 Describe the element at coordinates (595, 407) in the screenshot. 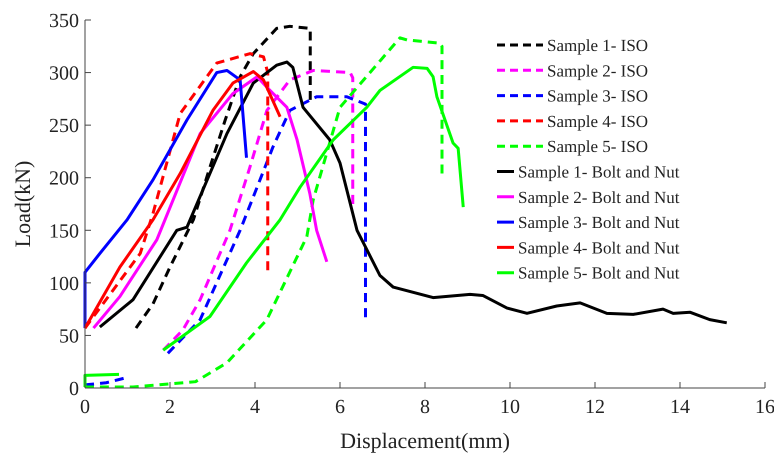

I see `x-tick-label: 12` at that location.